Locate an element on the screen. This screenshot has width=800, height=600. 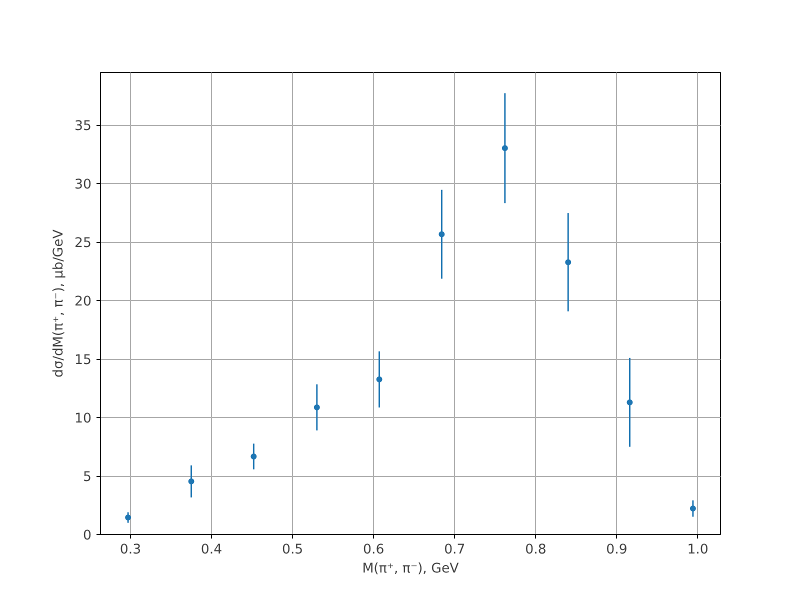
x-tick-label: 0.5 is located at coordinates (293, 550).